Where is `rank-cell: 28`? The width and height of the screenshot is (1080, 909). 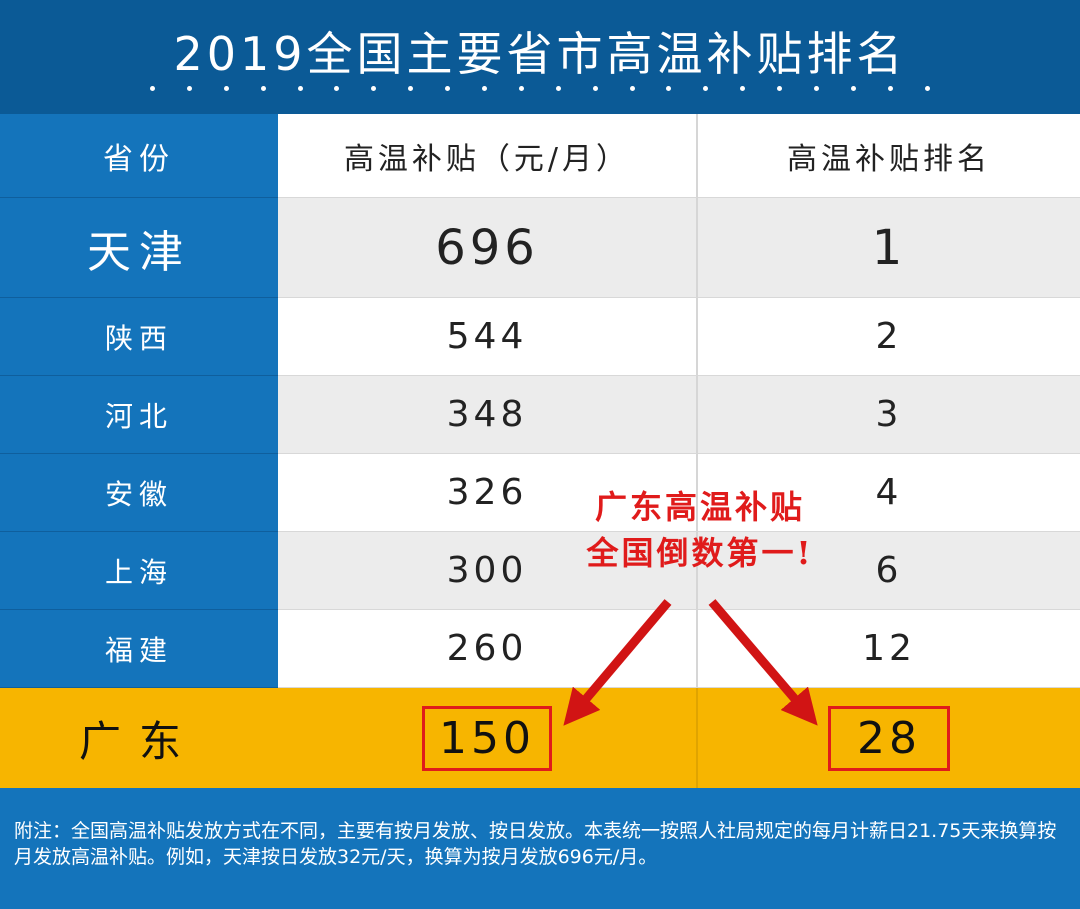
rank-cell: 28 is located at coordinates (889, 738).